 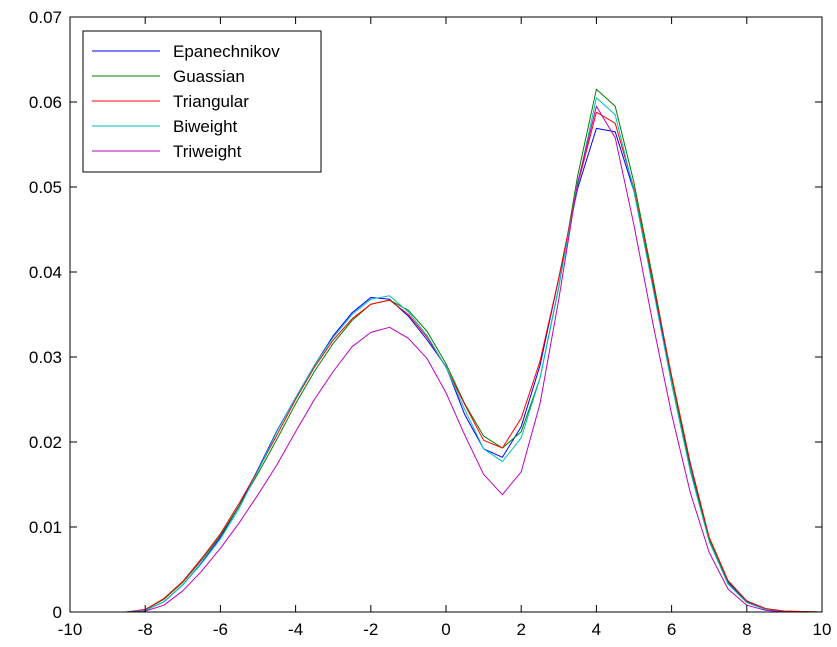 What do you see at coordinates (45, 17) in the screenshot?
I see `y-tick-label: 0.07` at bounding box center [45, 17].